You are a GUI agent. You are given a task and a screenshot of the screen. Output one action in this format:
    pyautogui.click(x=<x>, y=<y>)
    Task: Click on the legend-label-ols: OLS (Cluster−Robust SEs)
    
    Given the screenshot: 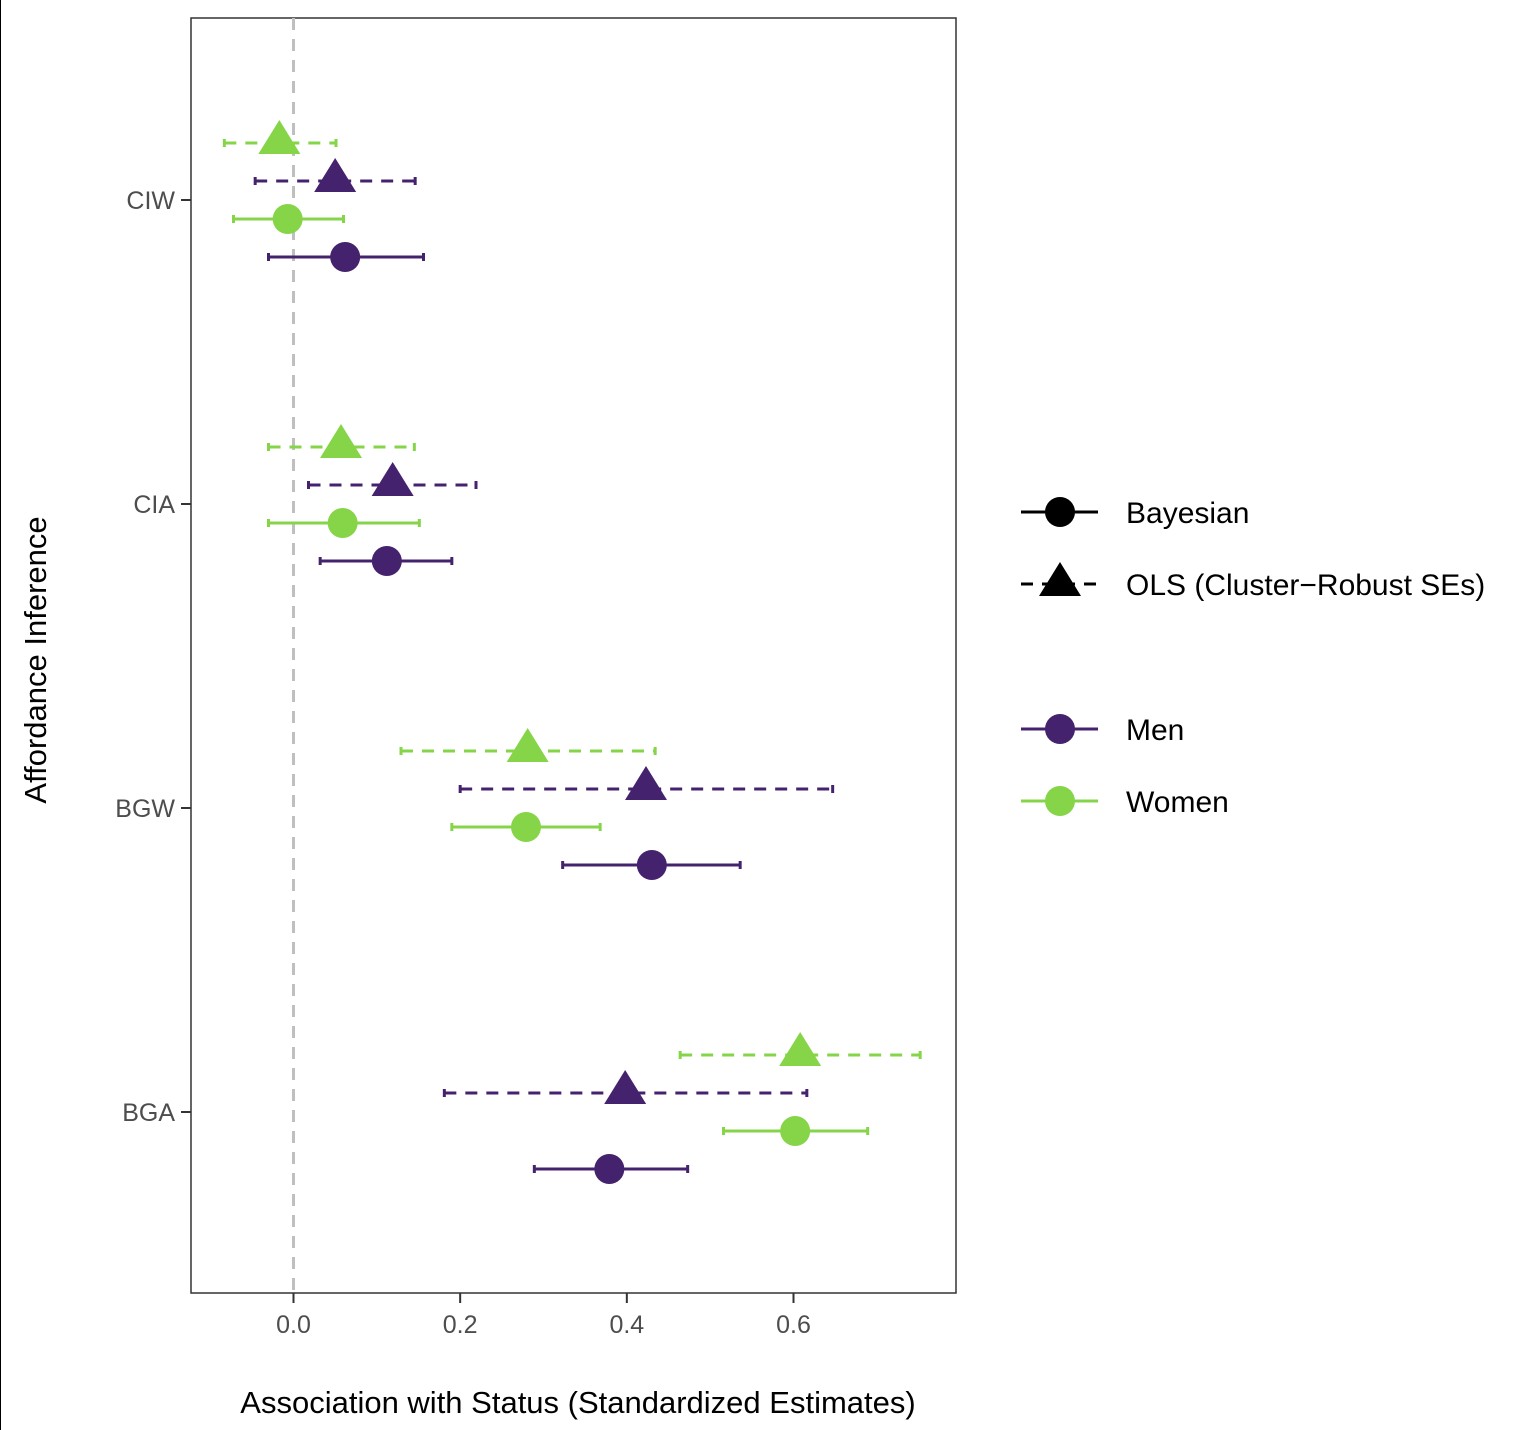 What is the action you would take?
    pyautogui.click(x=1305, y=585)
    